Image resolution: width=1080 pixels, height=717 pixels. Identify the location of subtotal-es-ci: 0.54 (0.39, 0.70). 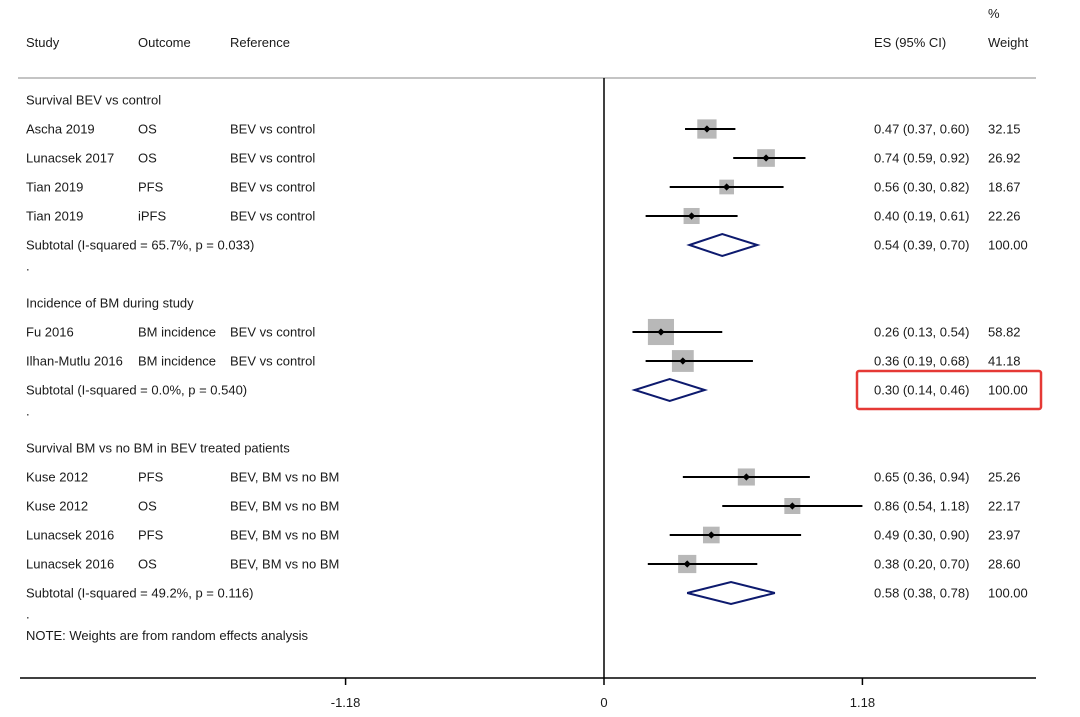
(921, 245).